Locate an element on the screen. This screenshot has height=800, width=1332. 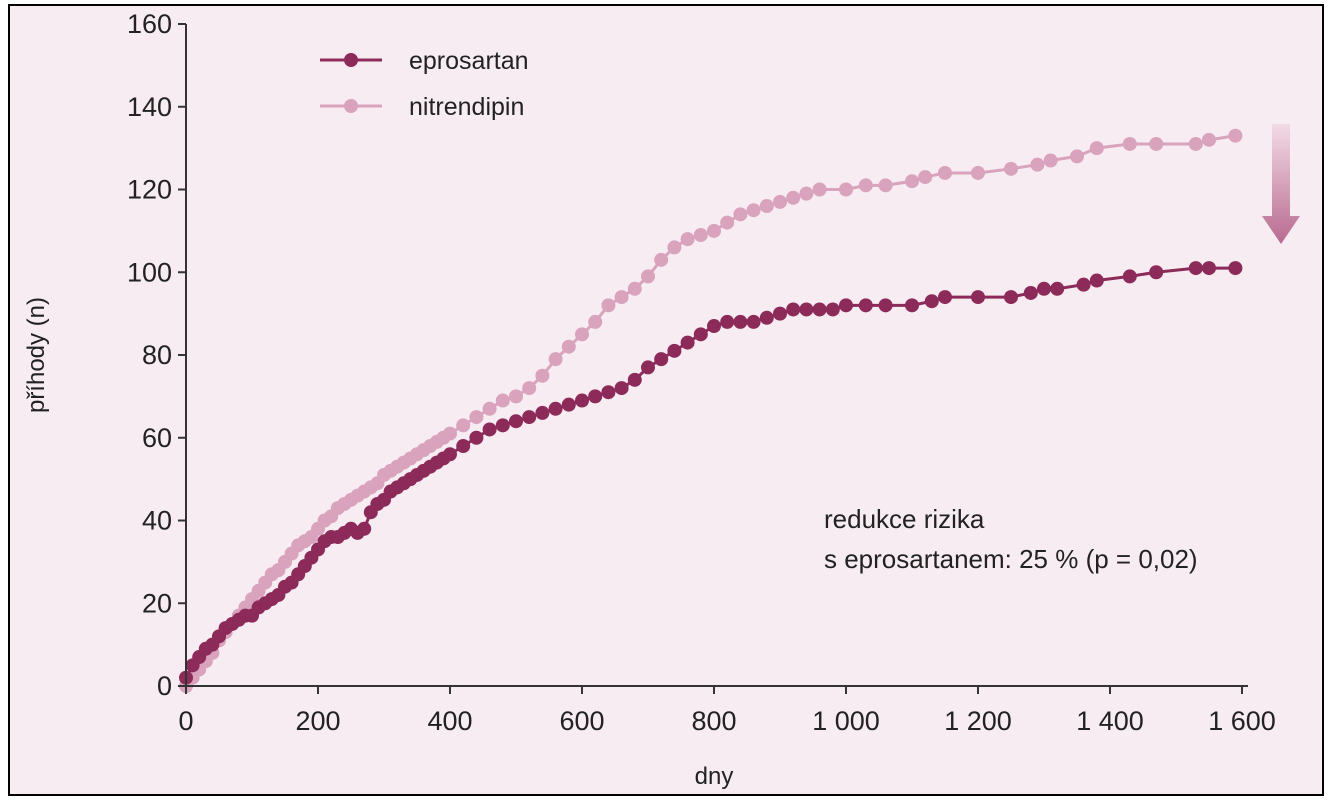
x-tick-label: 1 400 is located at coordinates (1110, 721).